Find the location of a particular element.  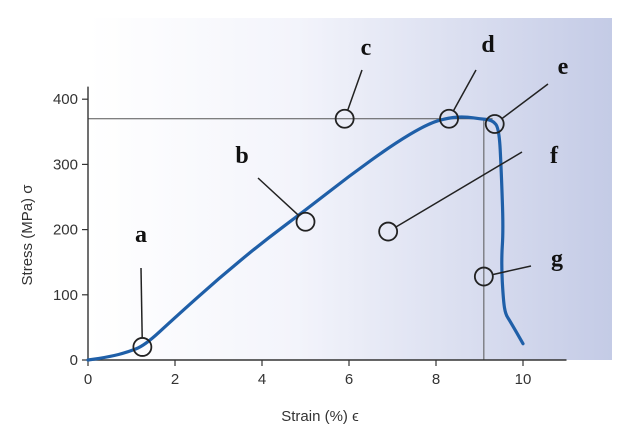

annotation-g: g is located at coordinates (518, 266).